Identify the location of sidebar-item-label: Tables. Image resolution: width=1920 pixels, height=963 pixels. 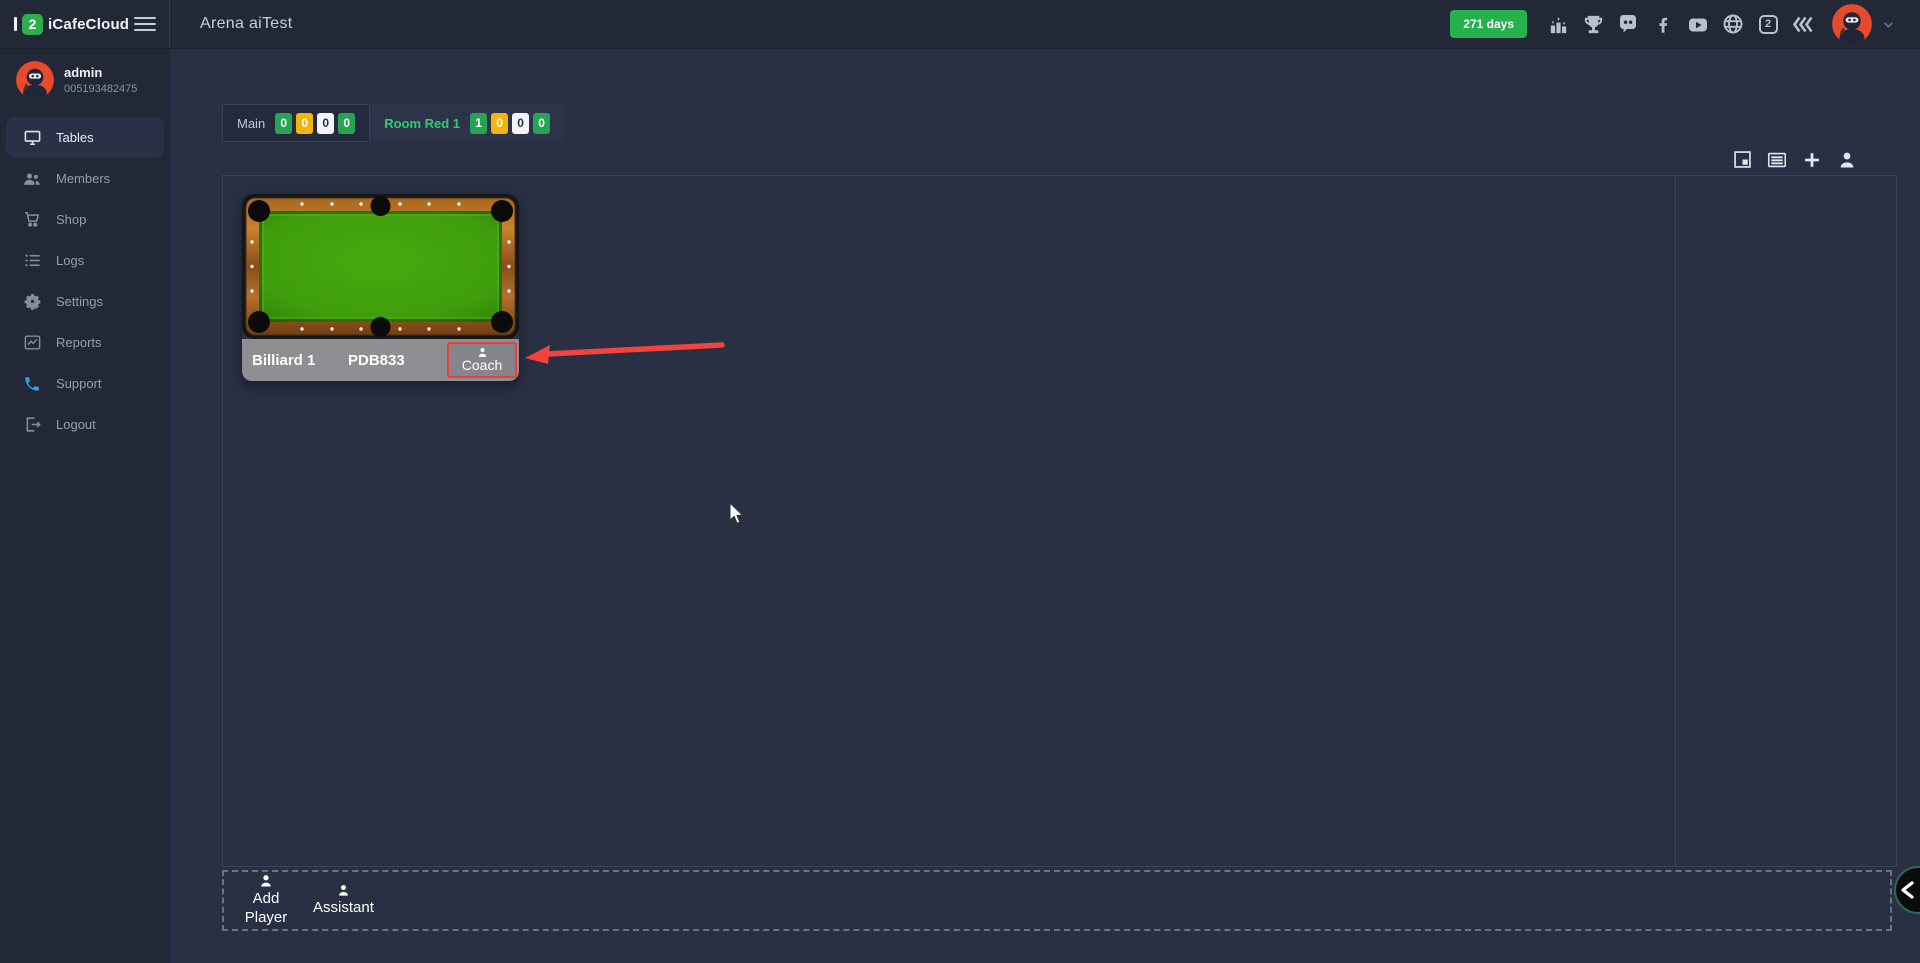
(75, 137).